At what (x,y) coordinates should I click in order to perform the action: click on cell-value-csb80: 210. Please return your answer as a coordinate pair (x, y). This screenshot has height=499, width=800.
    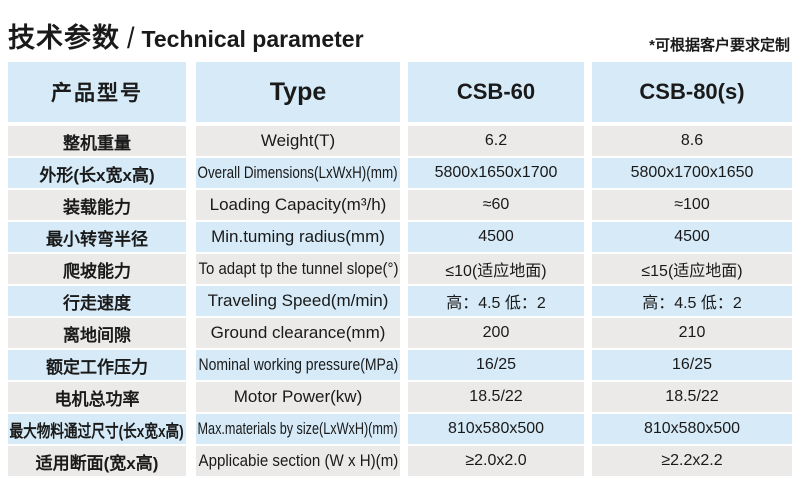
    Looking at the image, I should click on (692, 333).